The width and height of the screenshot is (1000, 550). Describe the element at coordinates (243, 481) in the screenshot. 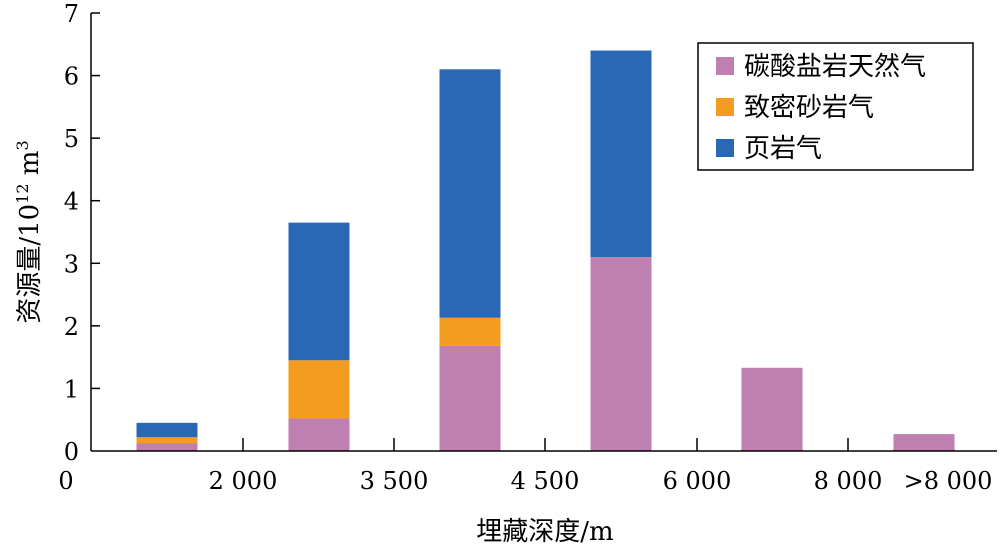

I see `x-tick-label: 2 000` at that location.